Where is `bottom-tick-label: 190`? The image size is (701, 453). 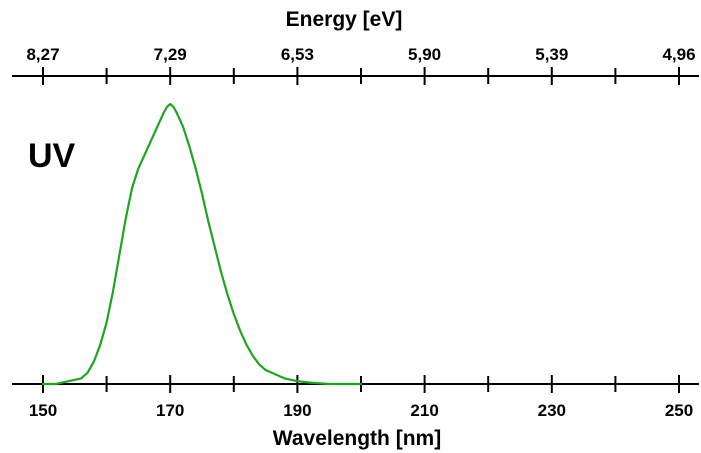 bottom-tick-label: 190 is located at coordinates (297, 410).